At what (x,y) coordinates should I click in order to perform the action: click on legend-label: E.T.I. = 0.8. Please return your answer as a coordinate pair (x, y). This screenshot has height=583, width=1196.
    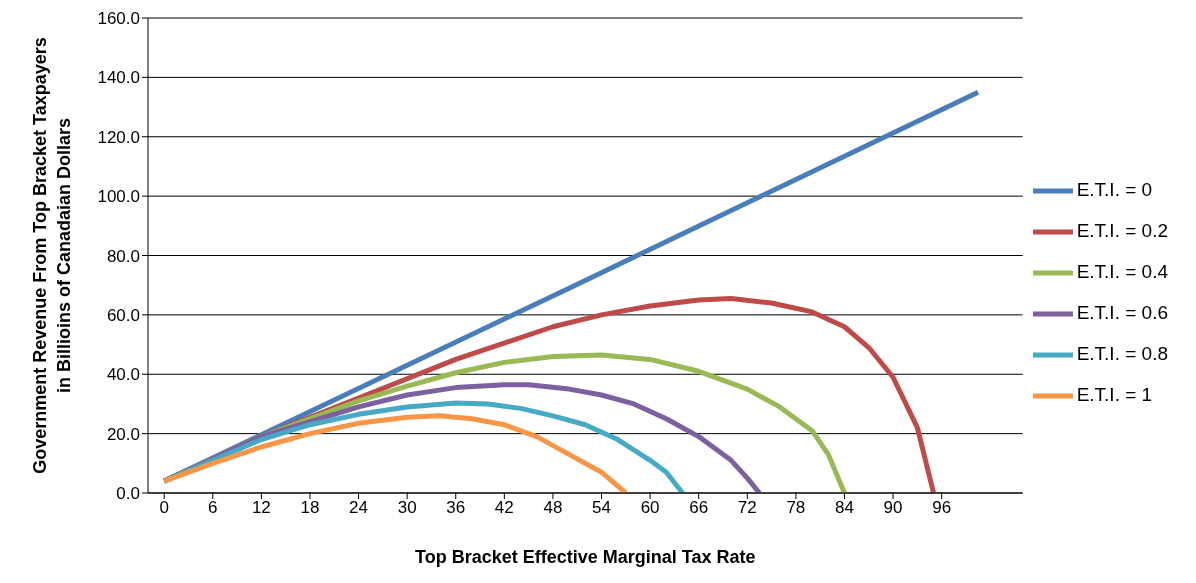
    Looking at the image, I should click on (1122, 353).